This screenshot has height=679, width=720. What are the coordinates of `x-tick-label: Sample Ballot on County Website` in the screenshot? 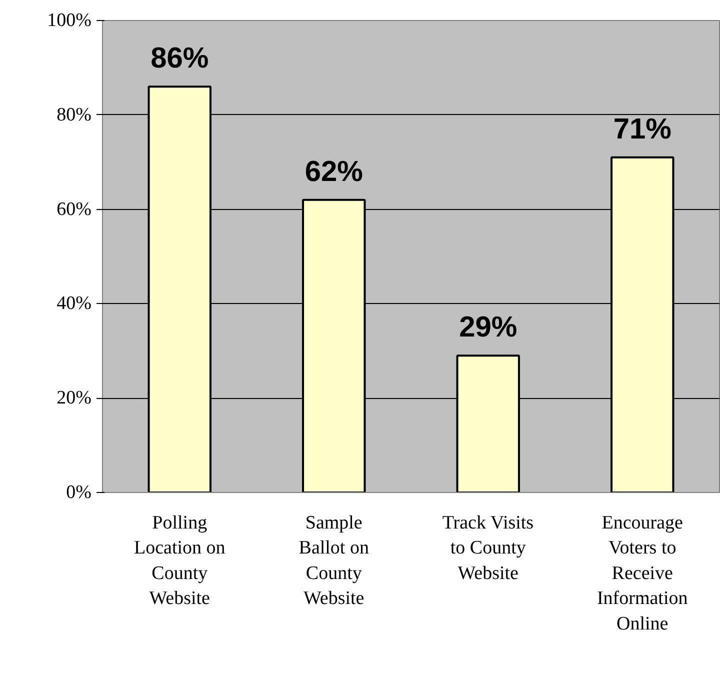 It's located at (334, 561).